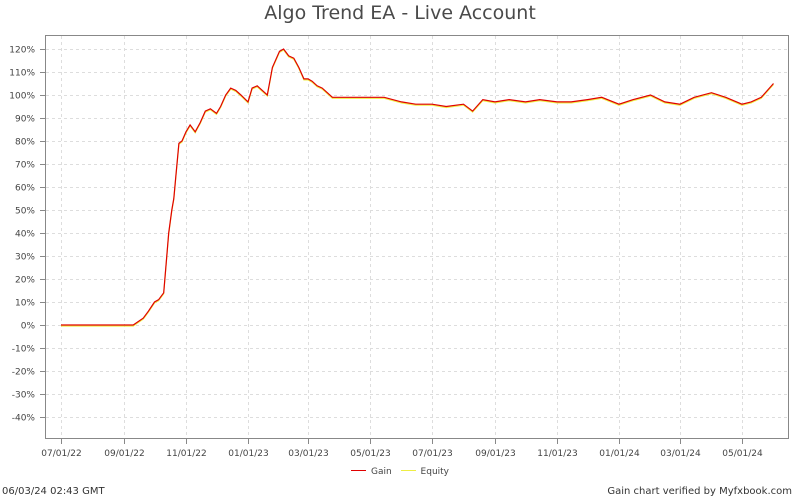 This screenshot has width=800, height=500. What do you see at coordinates (186, 454) in the screenshot?
I see `svg-text: 11/01/22` at bounding box center [186, 454].